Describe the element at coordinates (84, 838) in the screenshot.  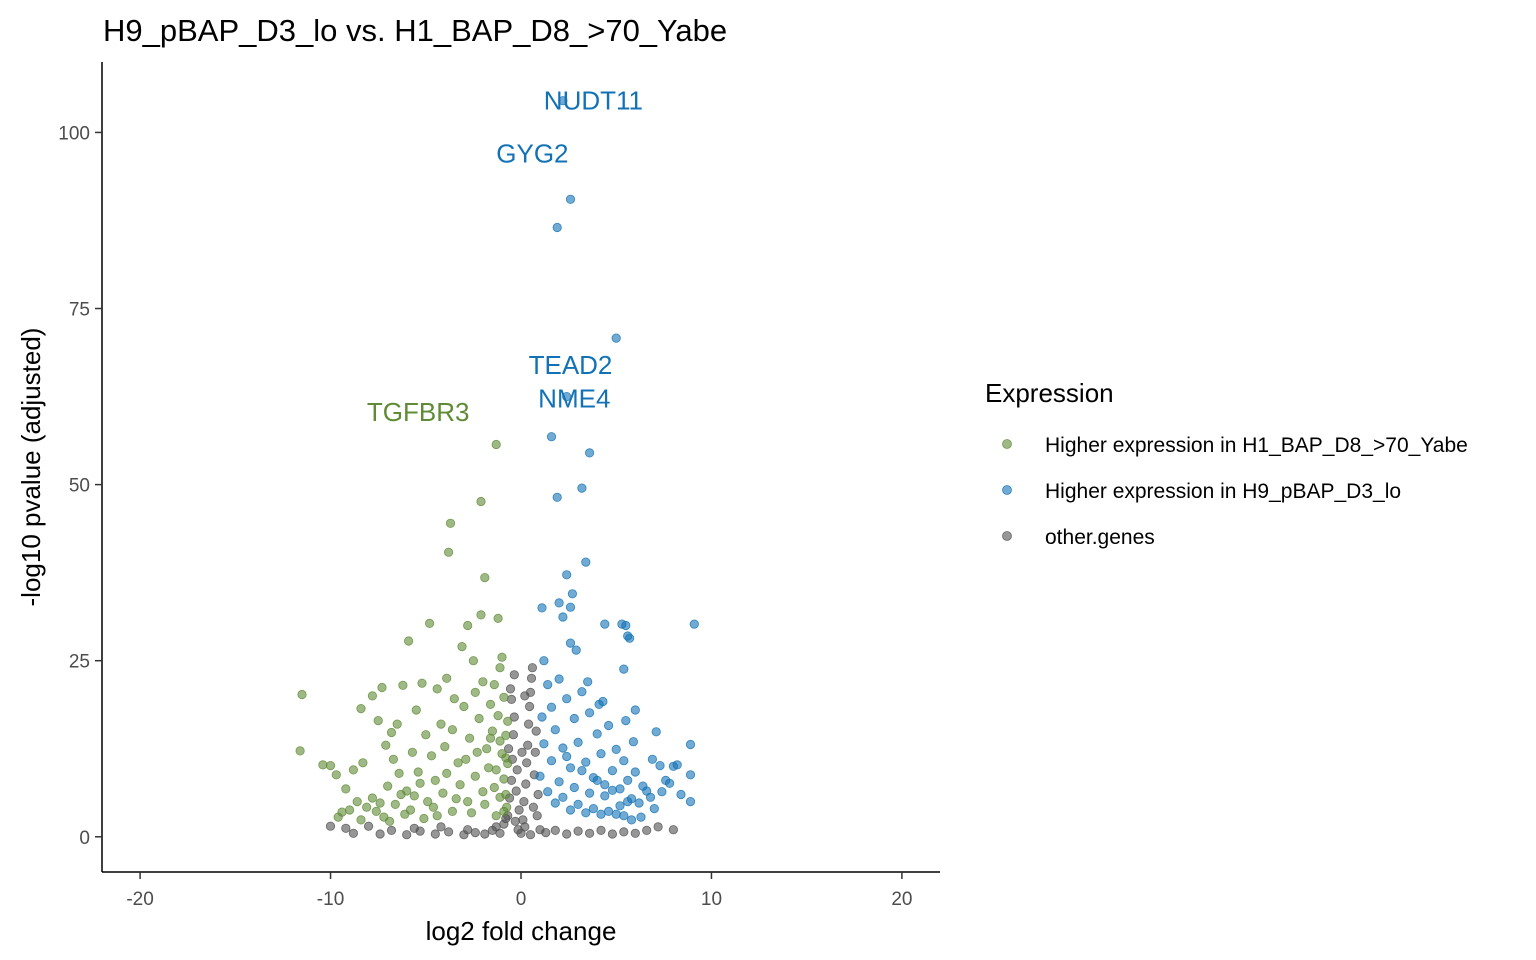
I see `y-tick-label: 0` at that location.